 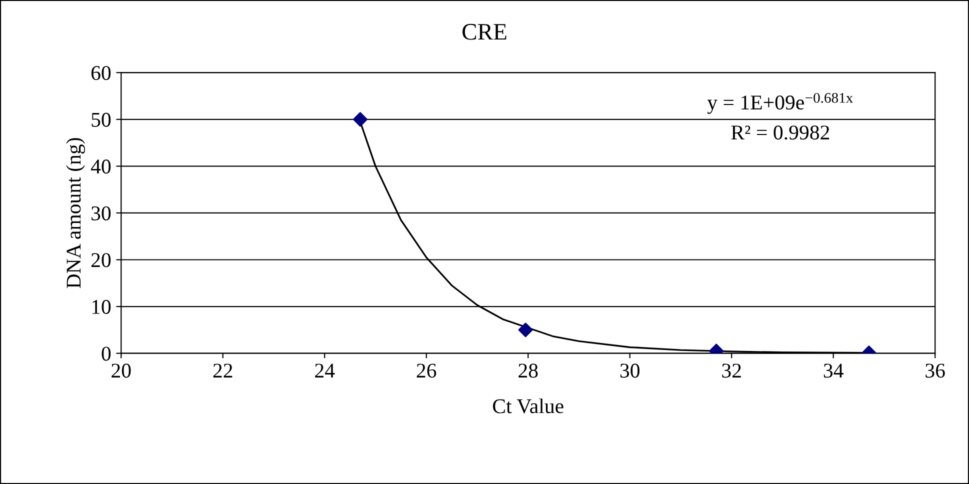 I want to click on x-tick-label: 36, so click(x=935, y=371).